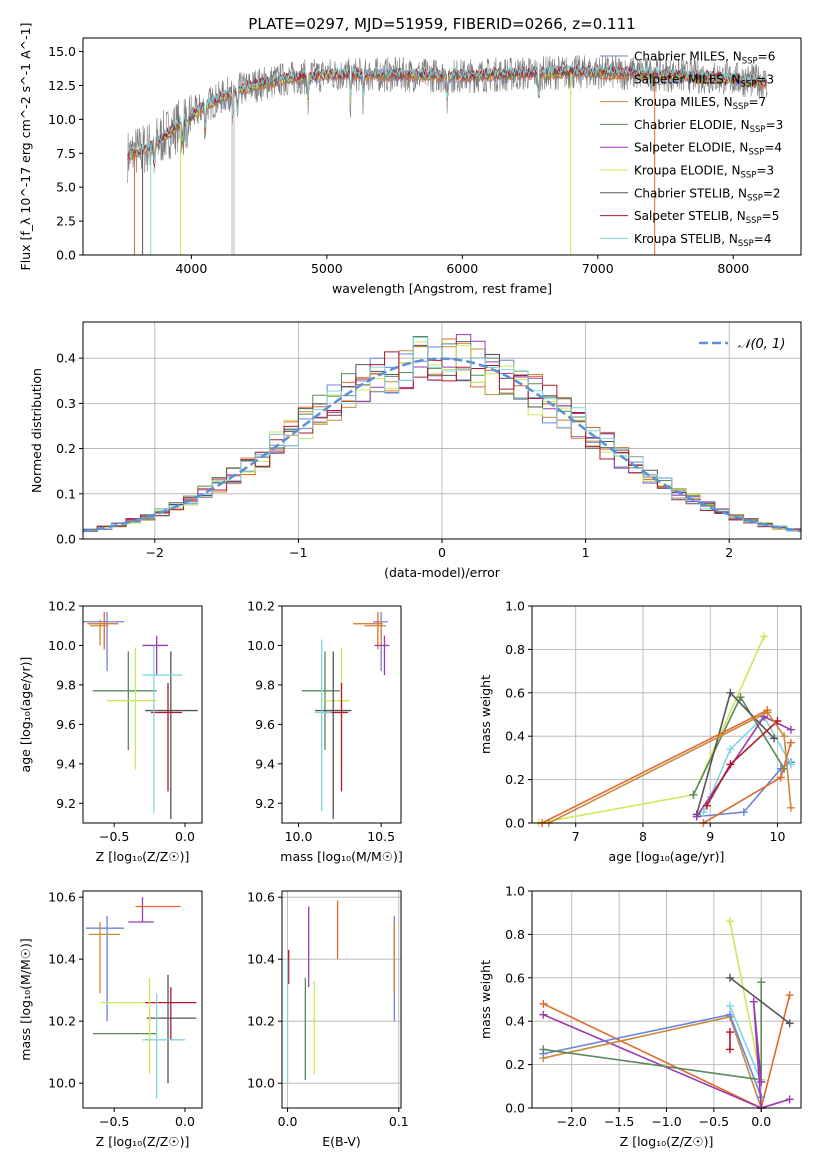  What do you see at coordinates (66, 493) in the screenshot?
I see `y-tick-label: 0.1` at bounding box center [66, 493].